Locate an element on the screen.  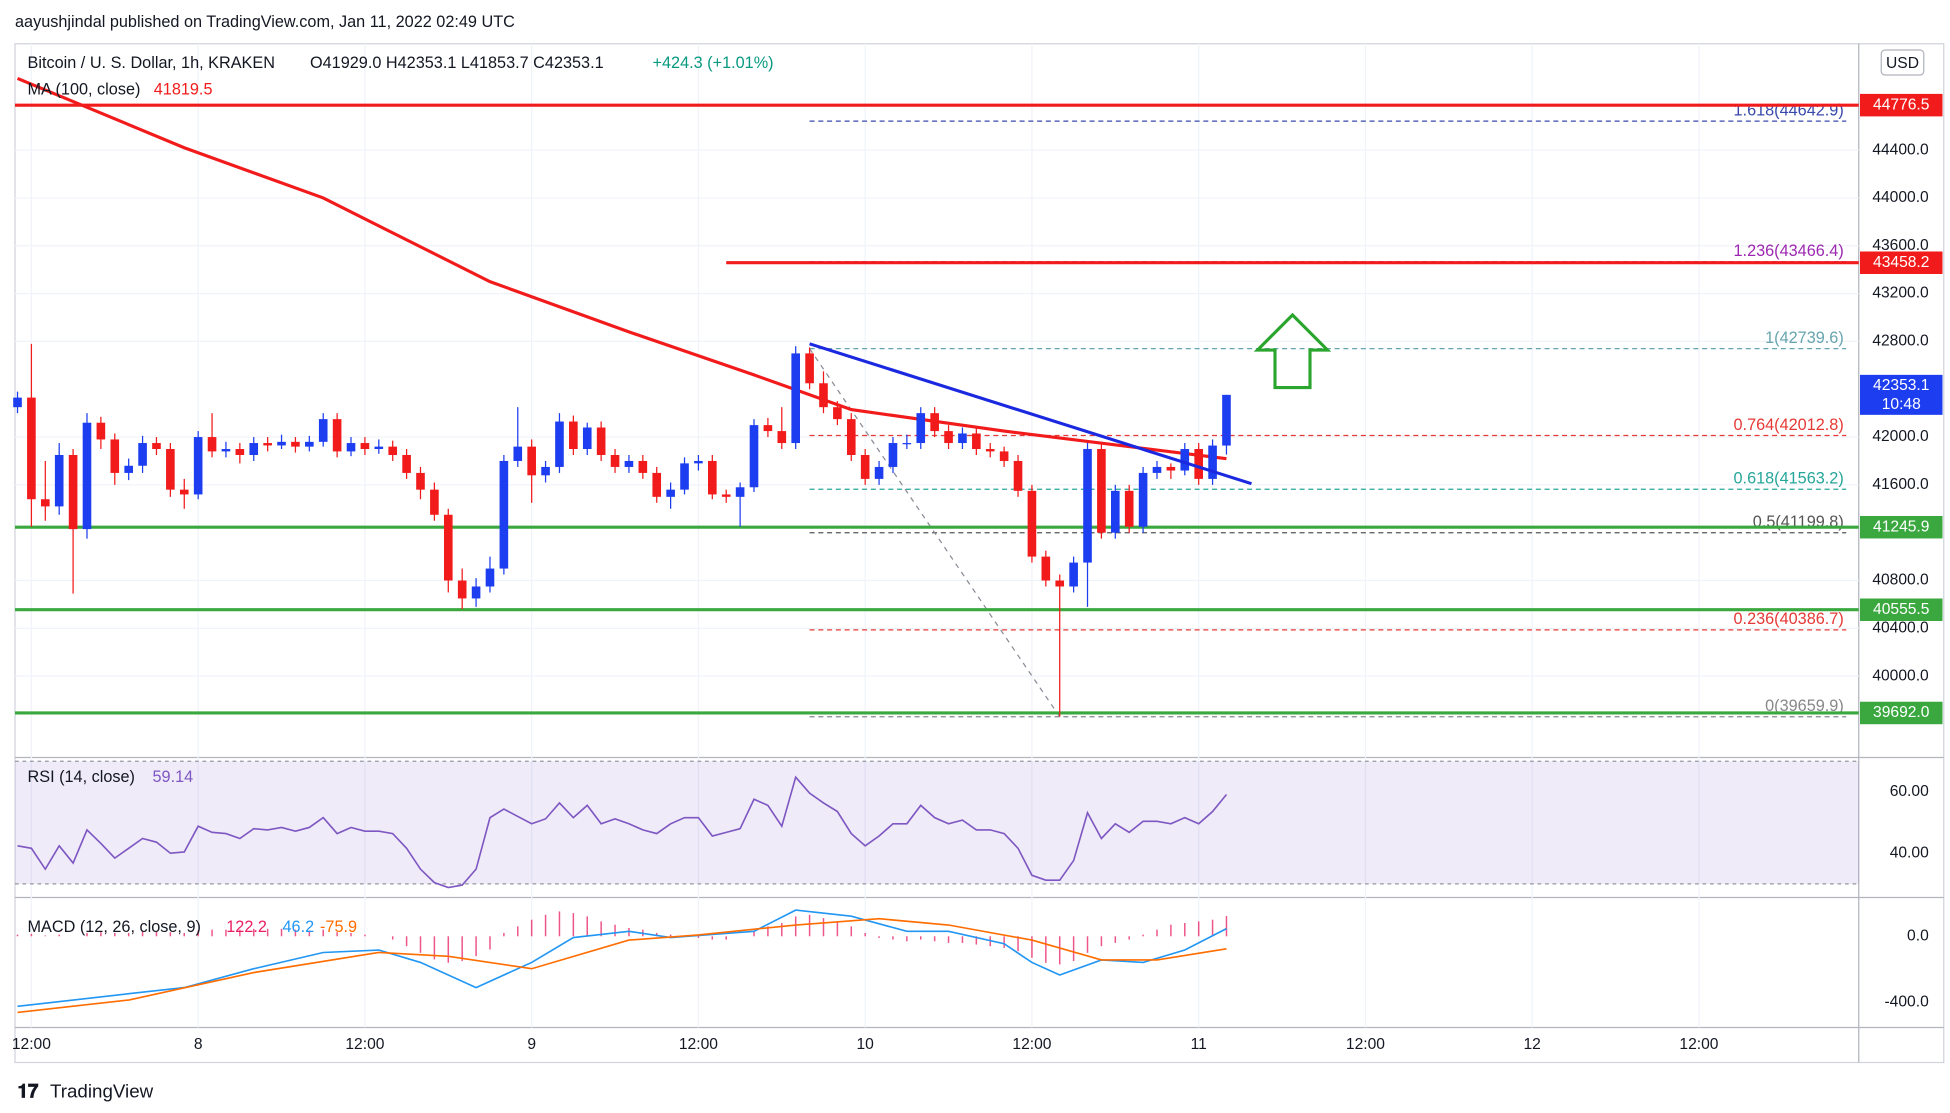
macd-hist-value: 122.2 is located at coordinates (246, 927).